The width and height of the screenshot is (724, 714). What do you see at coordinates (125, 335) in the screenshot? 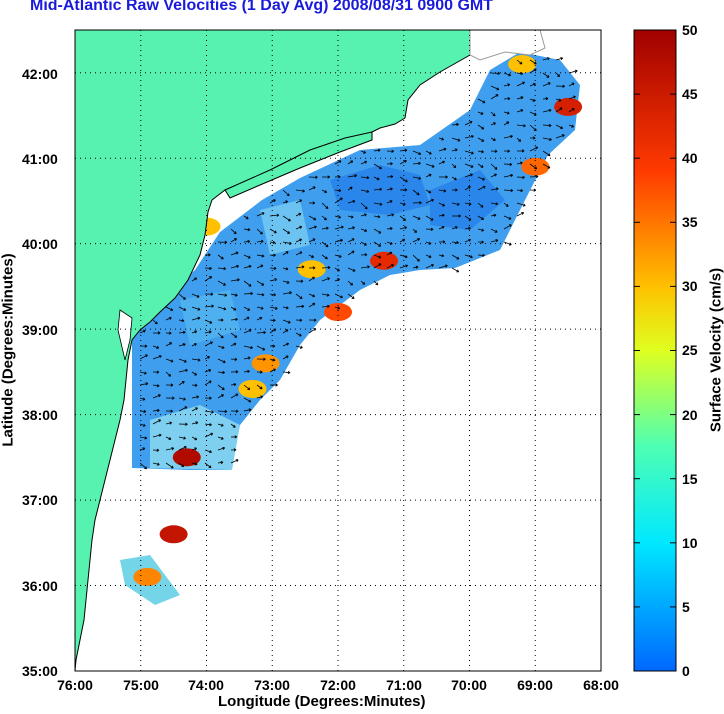
I see `land-delmarva-gap` at bounding box center [125, 335].